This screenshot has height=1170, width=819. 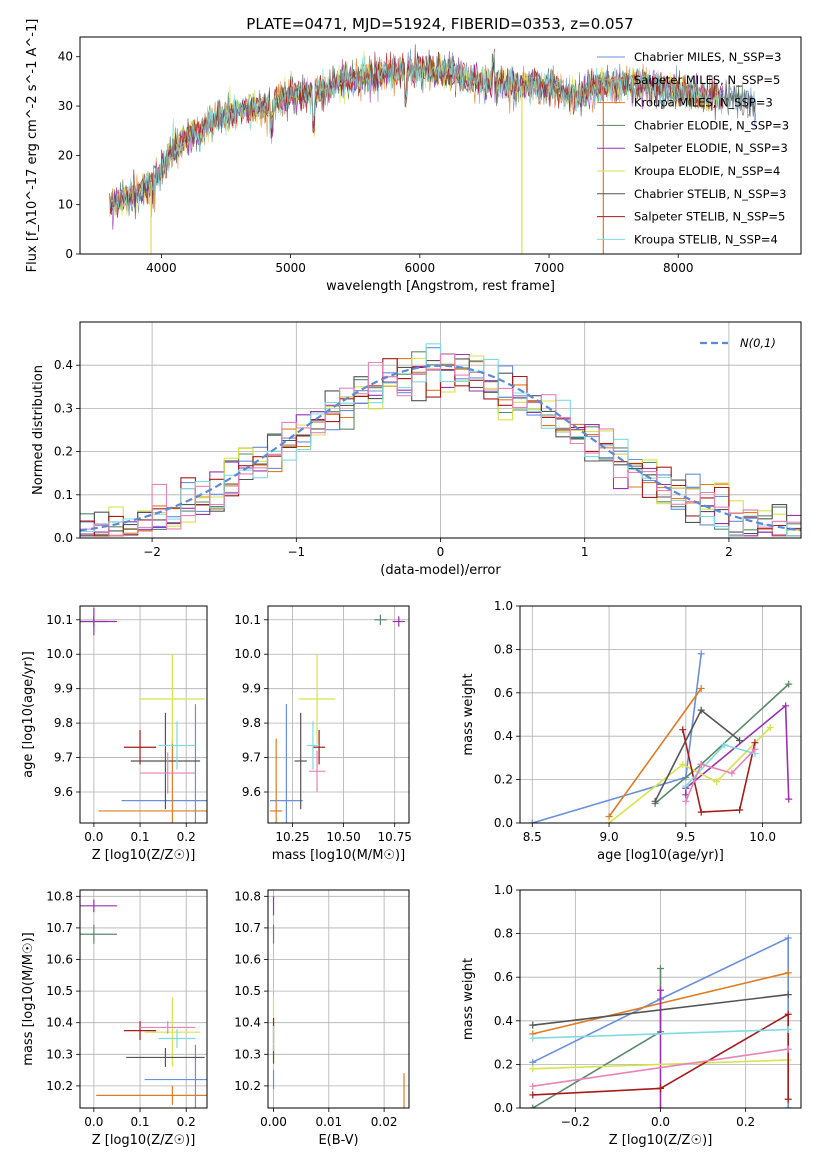 What do you see at coordinates (503, 890) in the screenshot?
I see `y-tick-label: 1.0` at bounding box center [503, 890].